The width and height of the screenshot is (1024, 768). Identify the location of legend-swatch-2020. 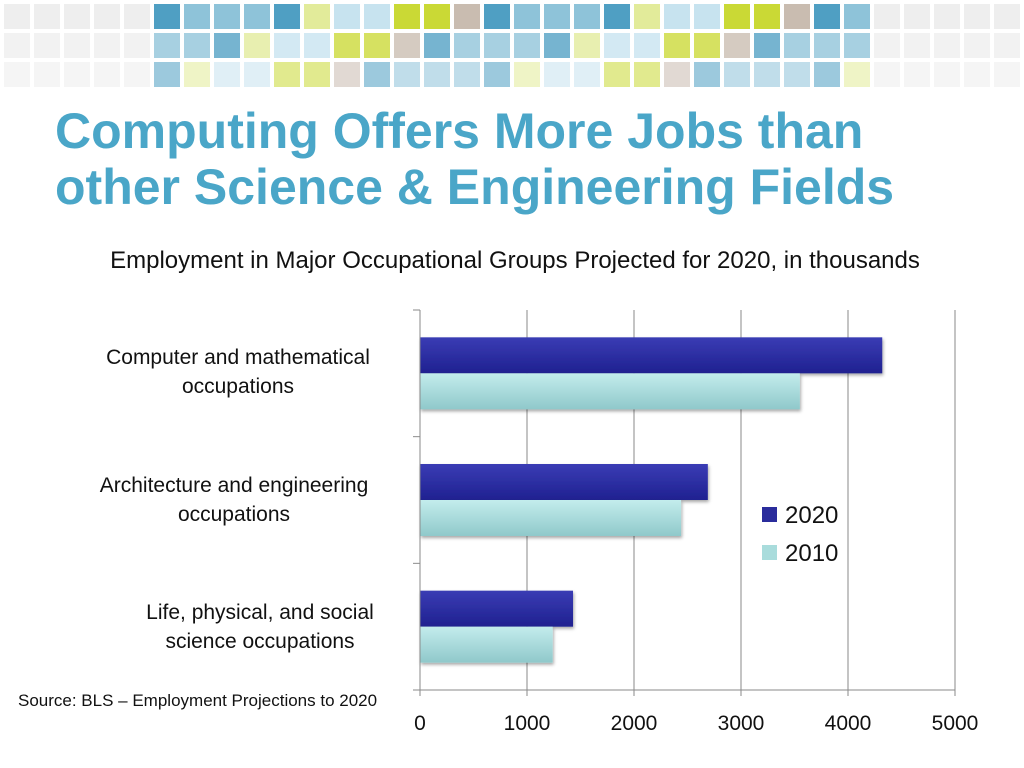
(769, 514).